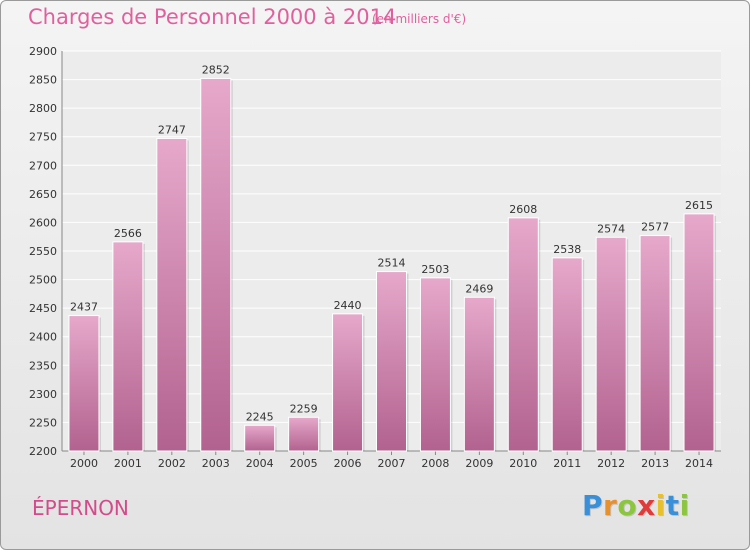  What do you see at coordinates (172, 294) in the screenshot?
I see `bar-2002` at bounding box center [172, 294].